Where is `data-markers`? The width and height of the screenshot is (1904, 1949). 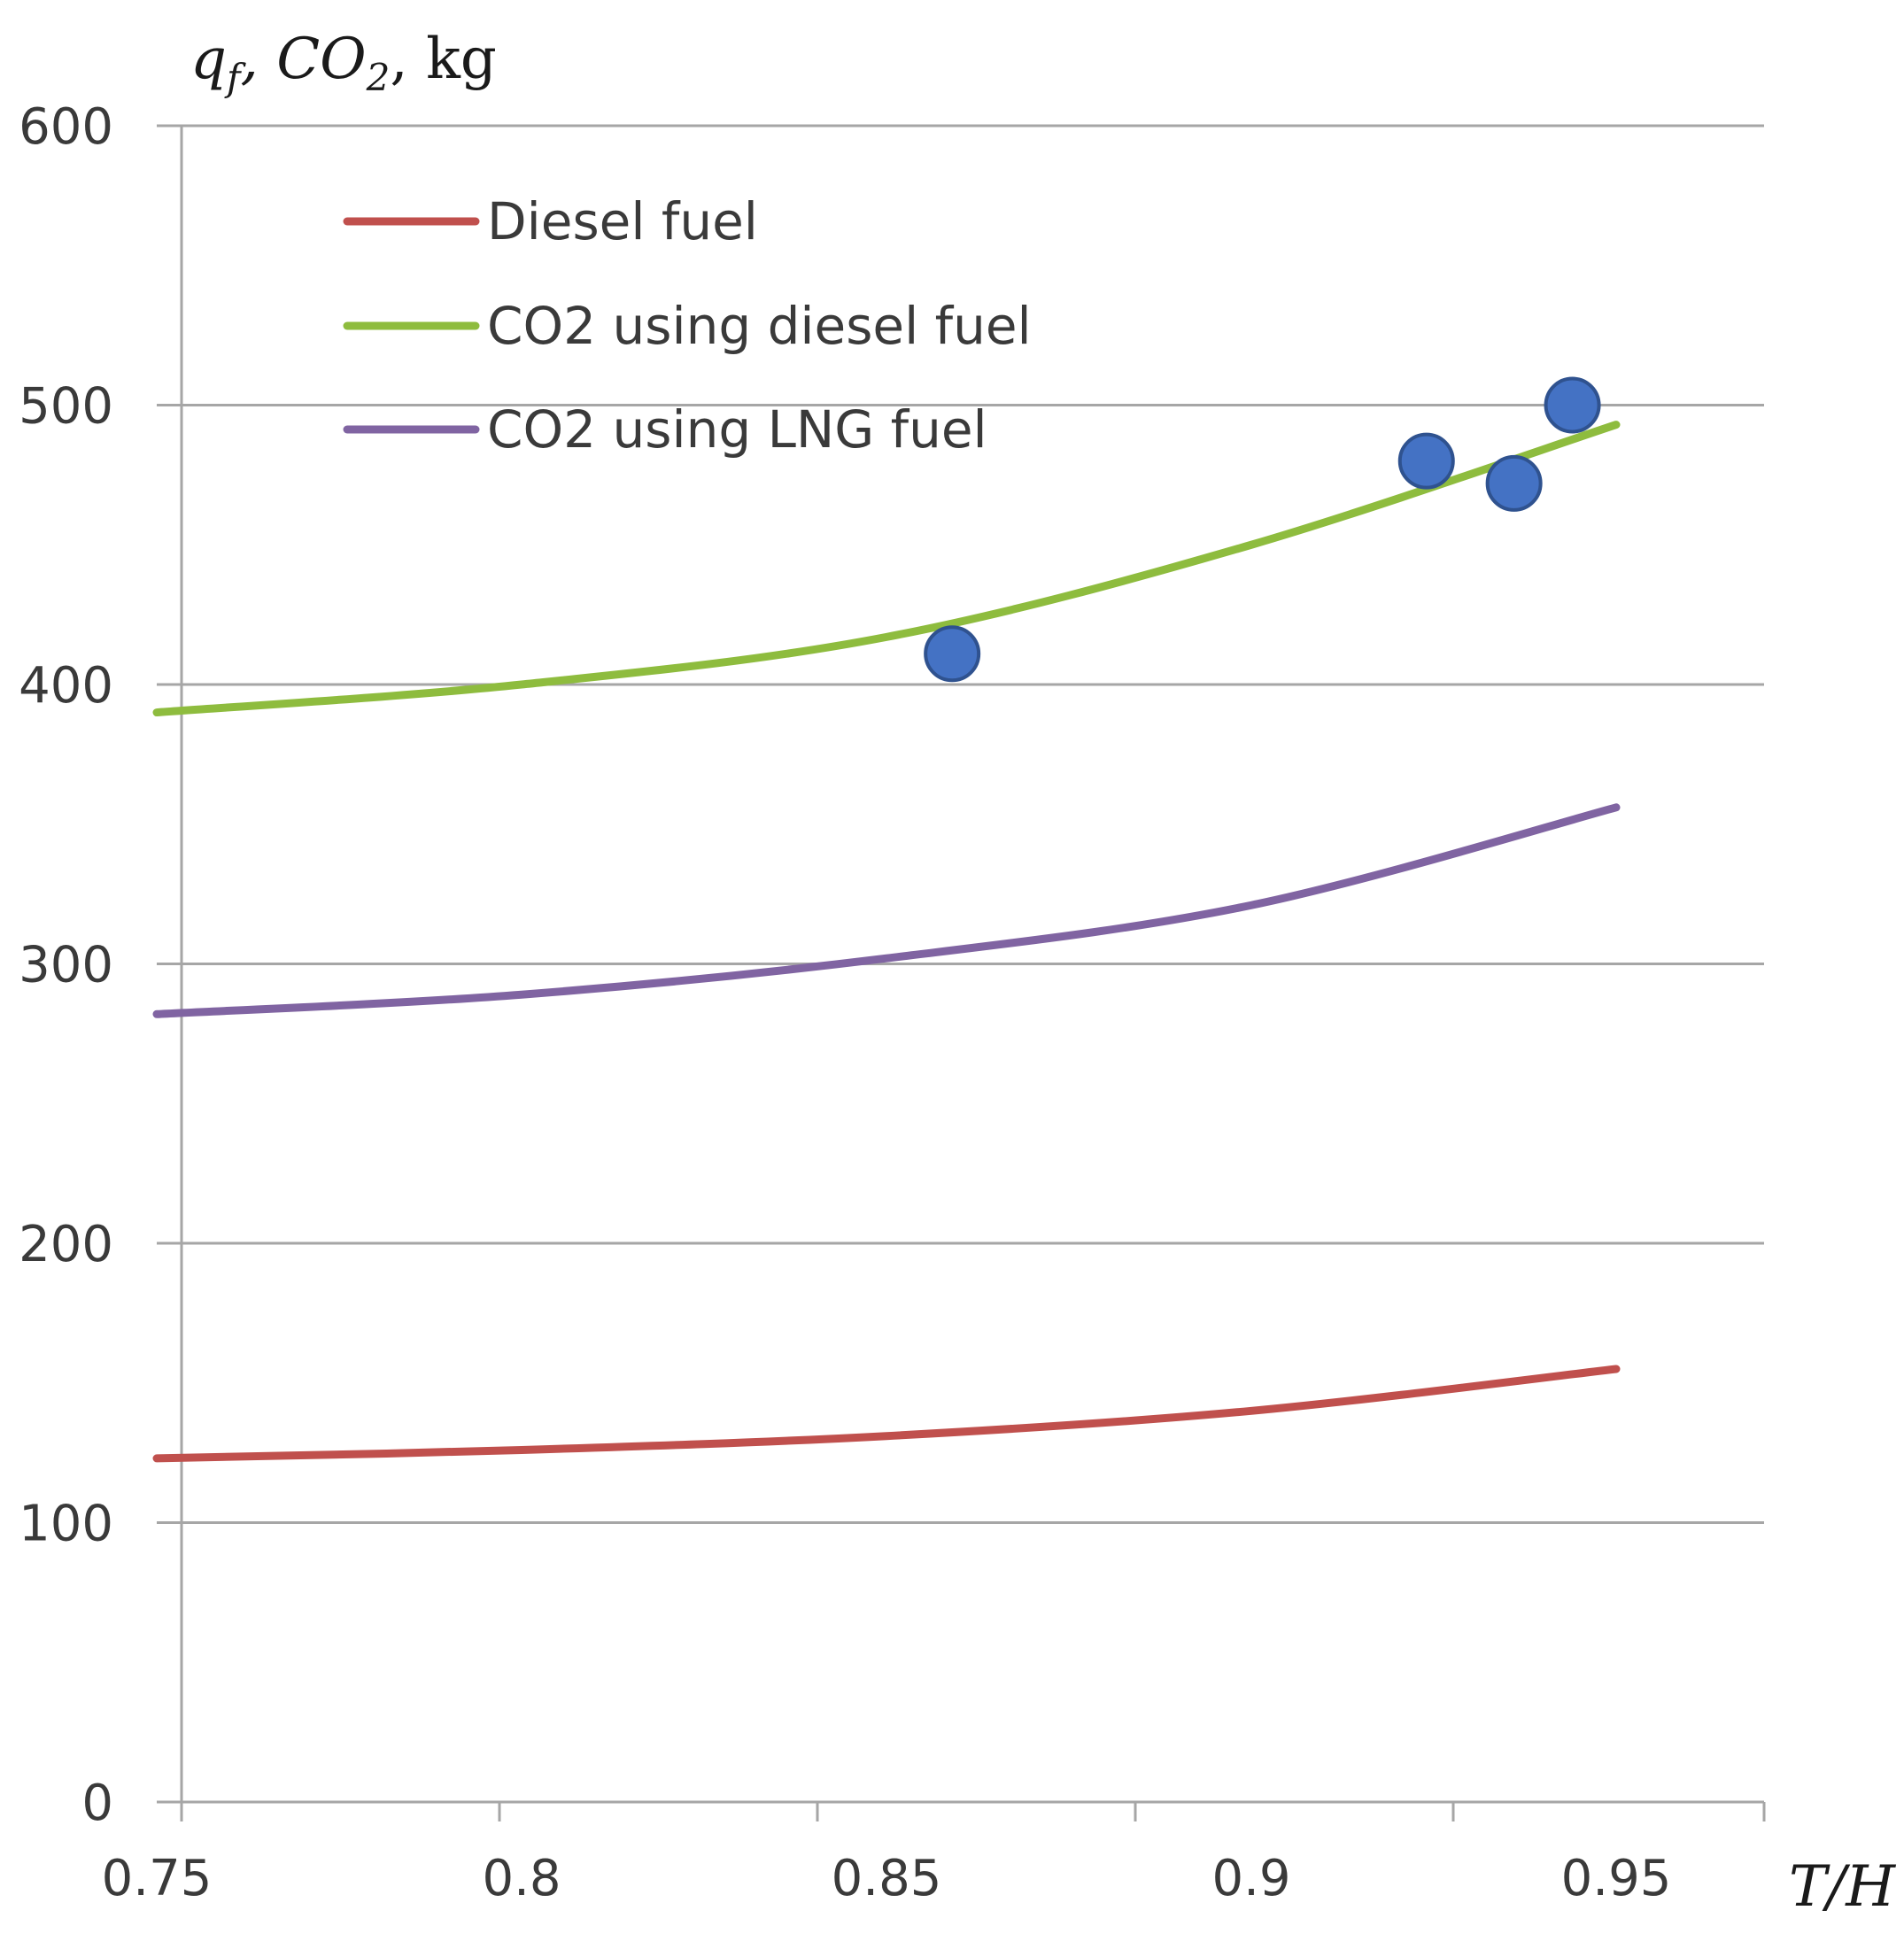
data-markers is located at coordinates (1262, 529).